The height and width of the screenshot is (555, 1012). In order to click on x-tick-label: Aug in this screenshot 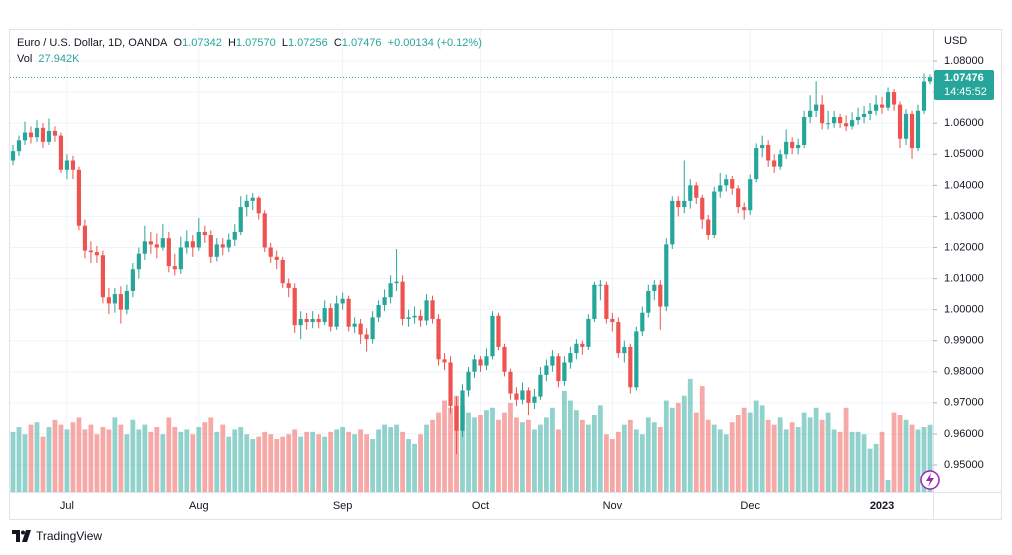, I will do `click(199, 506)`.